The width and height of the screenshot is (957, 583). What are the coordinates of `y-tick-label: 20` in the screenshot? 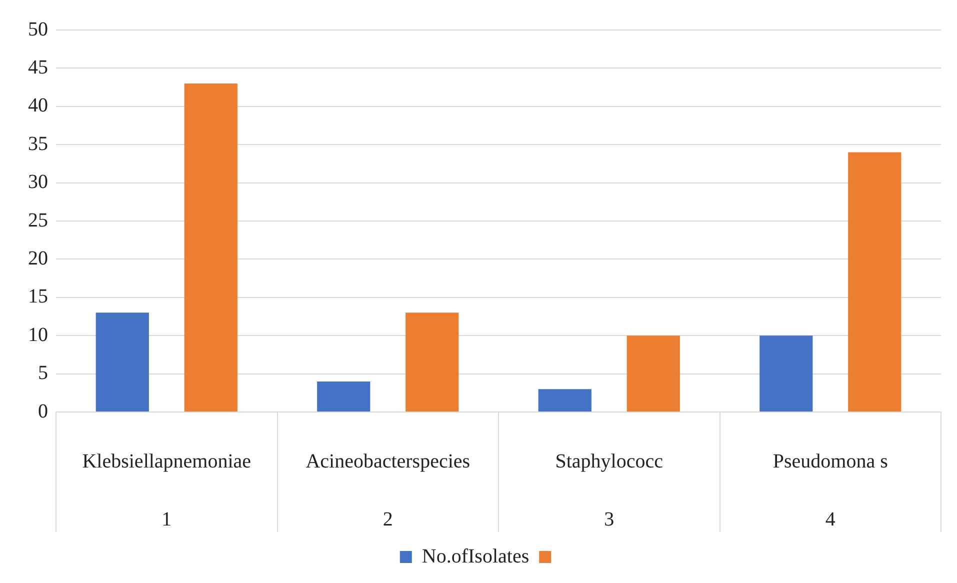 It's located at (38, 258).